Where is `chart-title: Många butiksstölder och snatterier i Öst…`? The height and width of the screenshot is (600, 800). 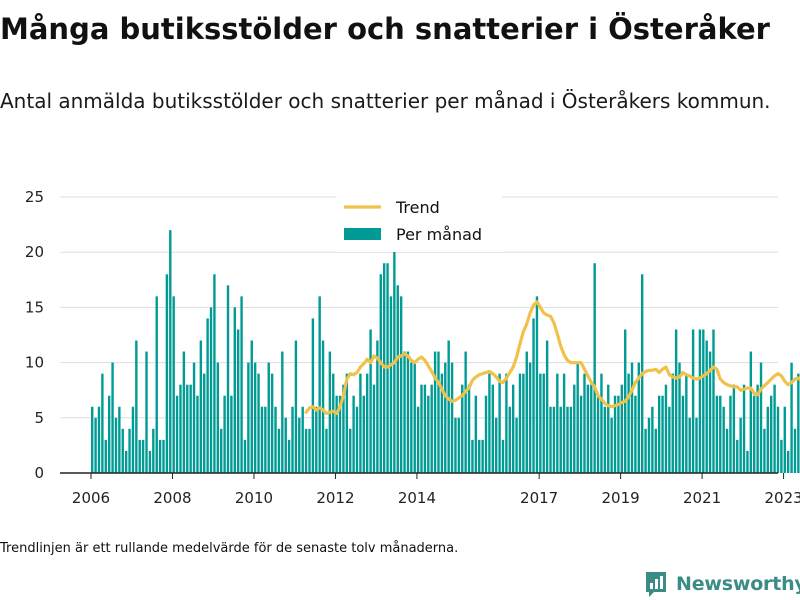
chart-title: Många butiksstölder och snatterier i Öst… is located at coordinates (385, 29).